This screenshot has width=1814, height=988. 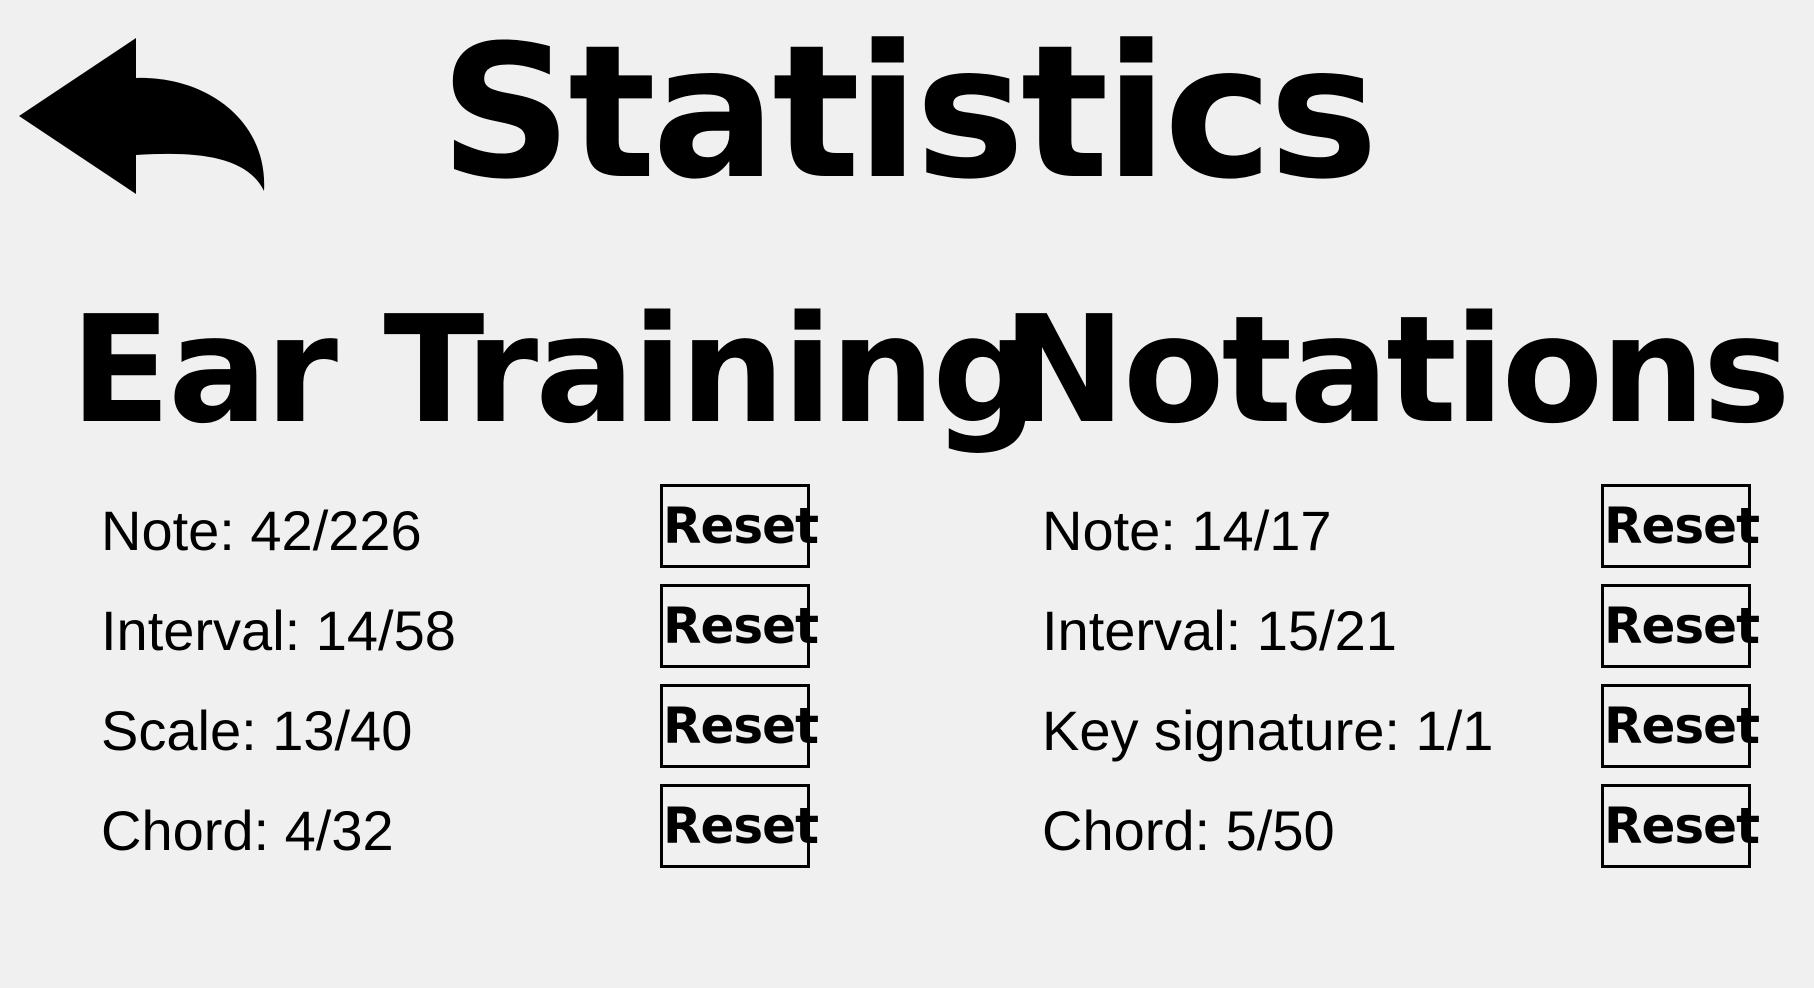 What do you see at coordinates (1402, 628) in the screenshot?
I see `notation-interval-row: Interval: 15/21 Reset` at bounding box center [1402, 628].